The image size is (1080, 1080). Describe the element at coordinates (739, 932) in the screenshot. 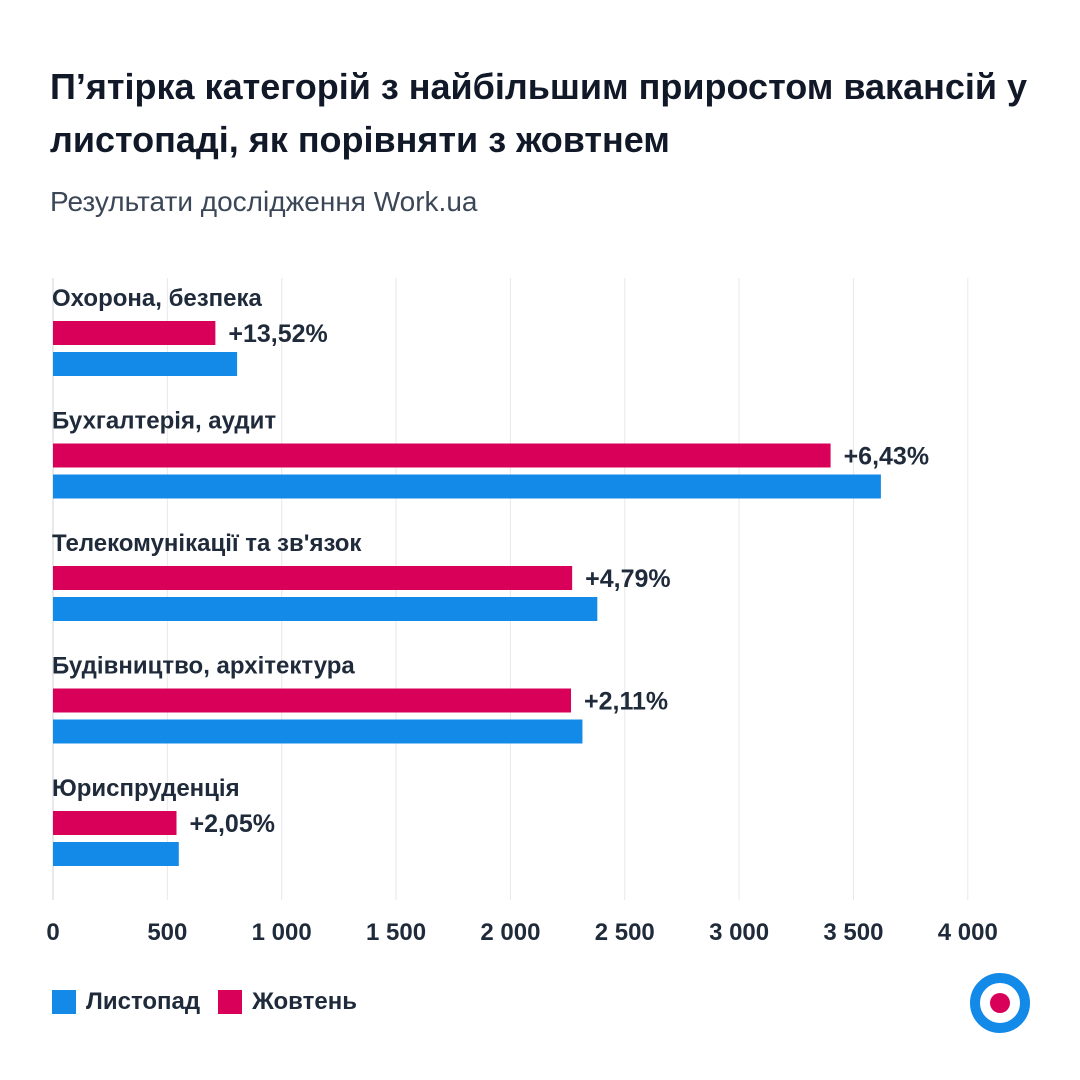

I see `x-tick-label: 3 000` at that location.